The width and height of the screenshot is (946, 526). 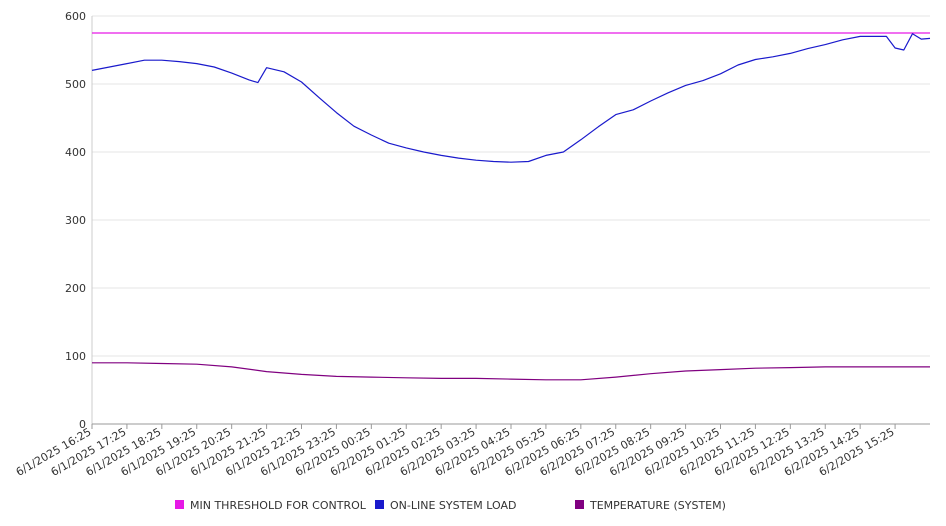 I want to click on y-tick-label: 600, so click(x=75, y=16).